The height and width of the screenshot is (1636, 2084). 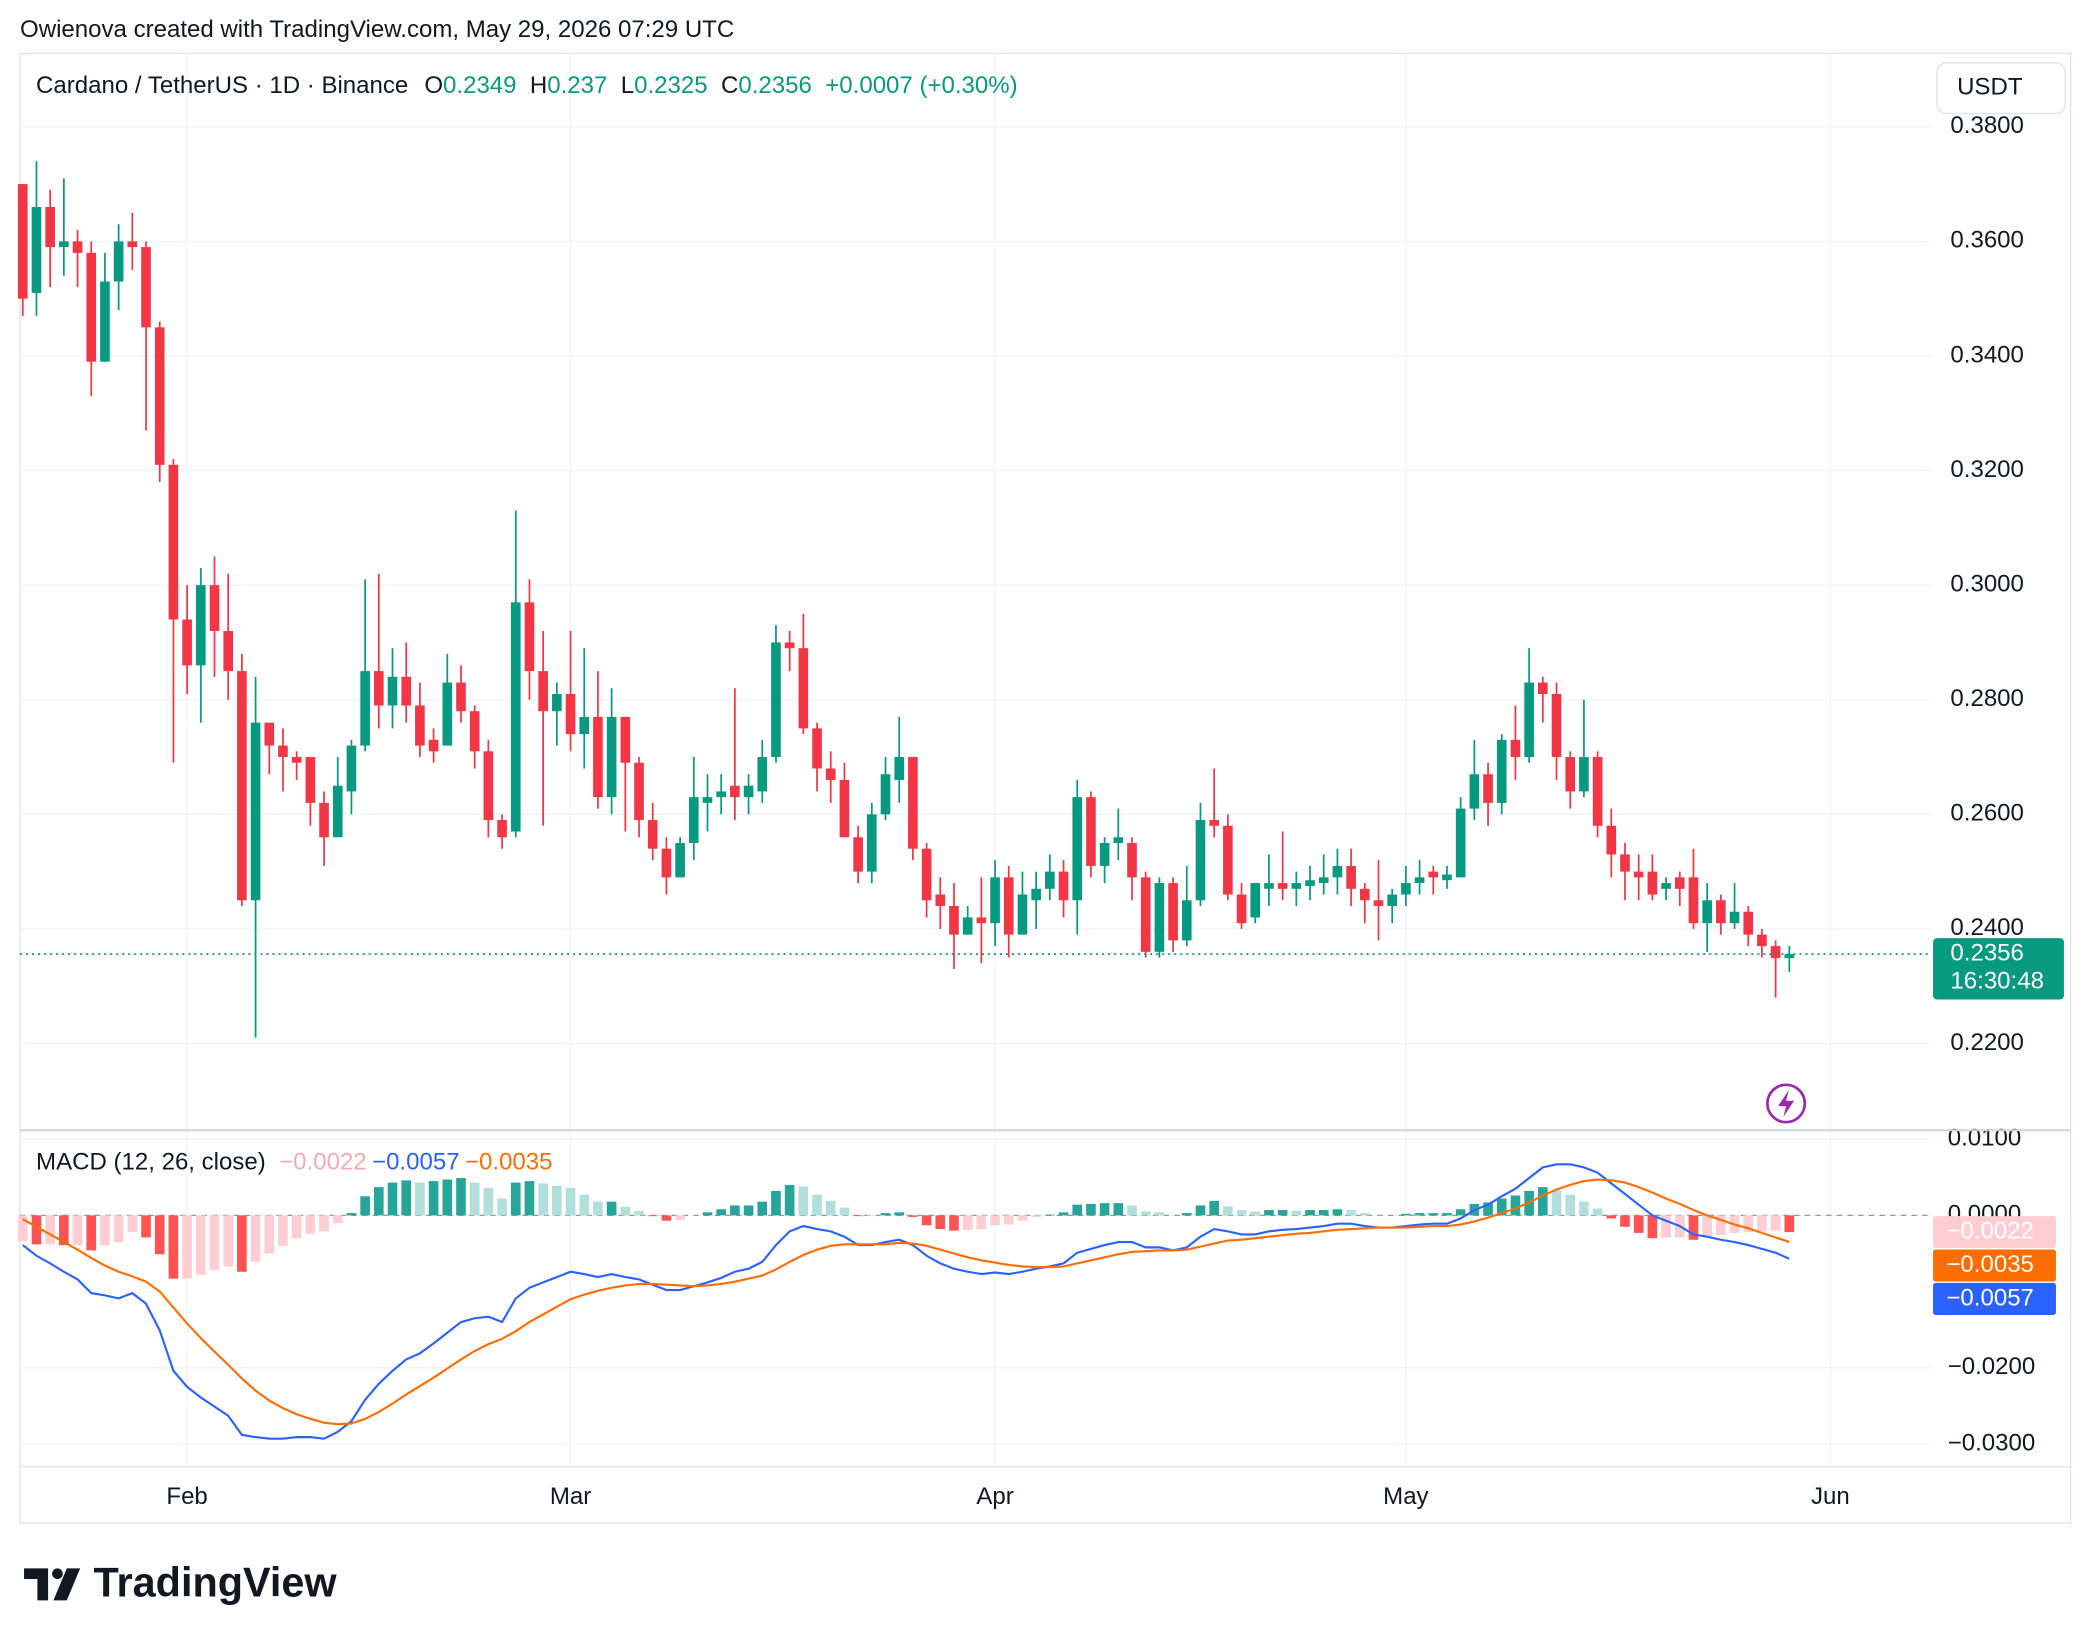 I want to click on legend-ohlc-key: O, so click(x=433, y=85).